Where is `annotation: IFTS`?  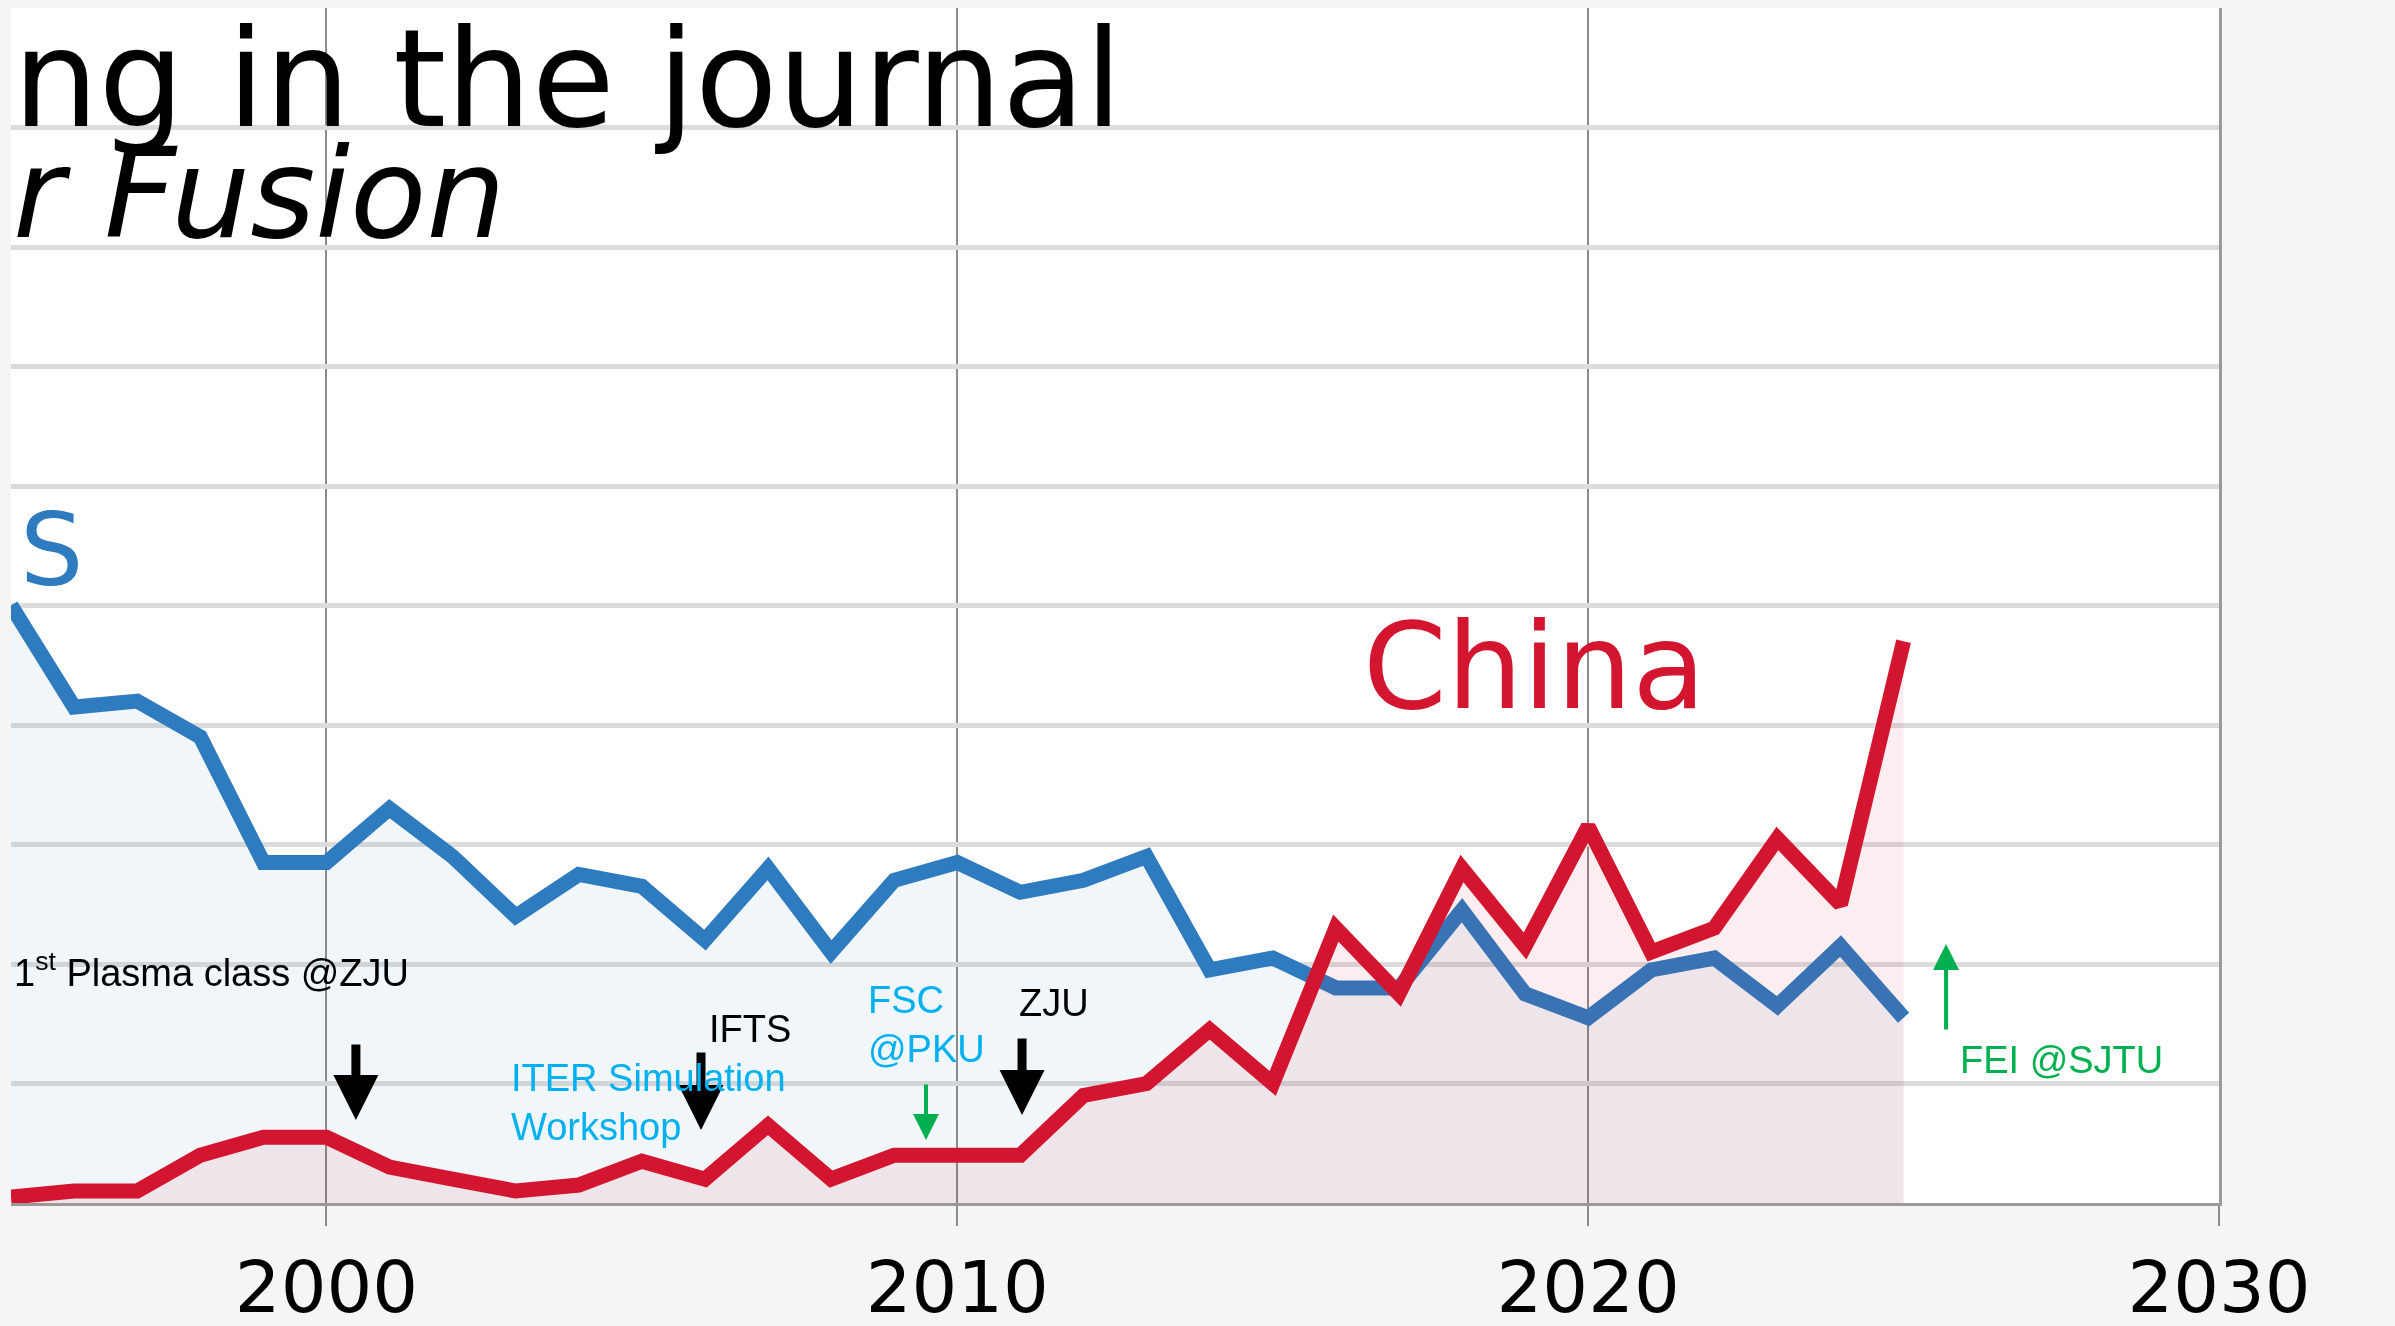 annotation: IFTS is located at coordinates (750, 1029).